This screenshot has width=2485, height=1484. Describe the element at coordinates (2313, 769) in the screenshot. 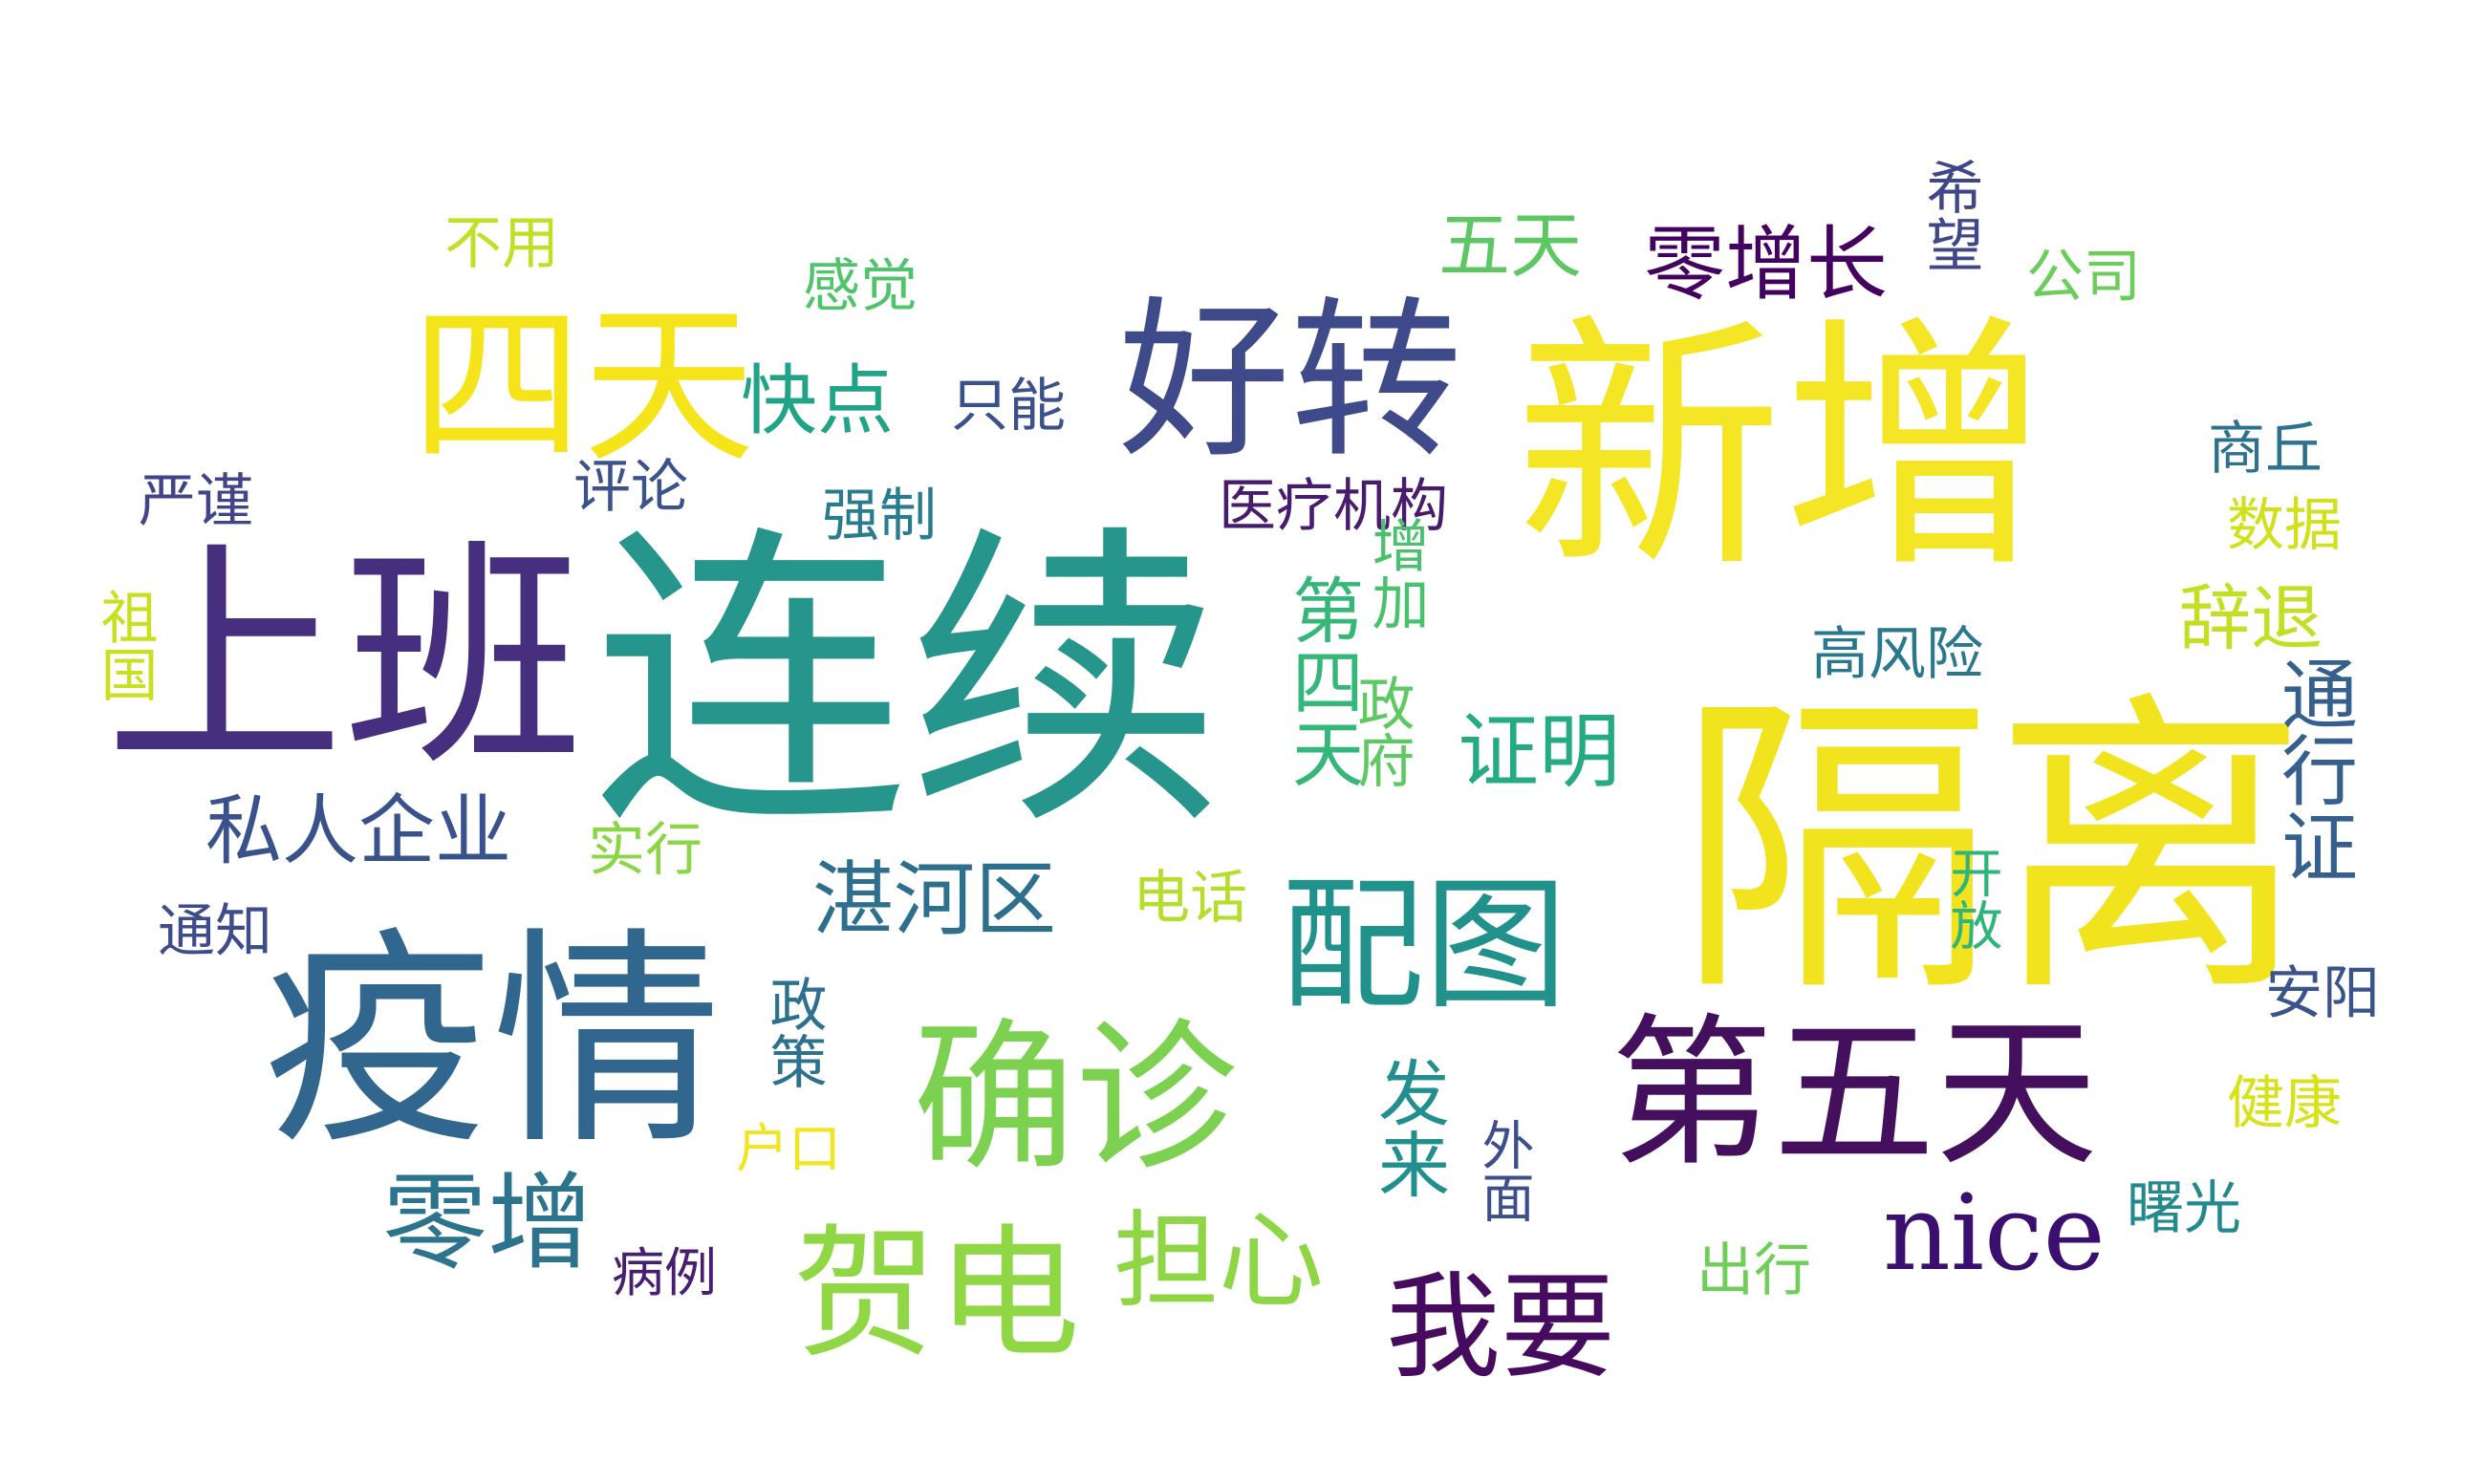

I see `word-tongxingzheng: 通行证` at that location.